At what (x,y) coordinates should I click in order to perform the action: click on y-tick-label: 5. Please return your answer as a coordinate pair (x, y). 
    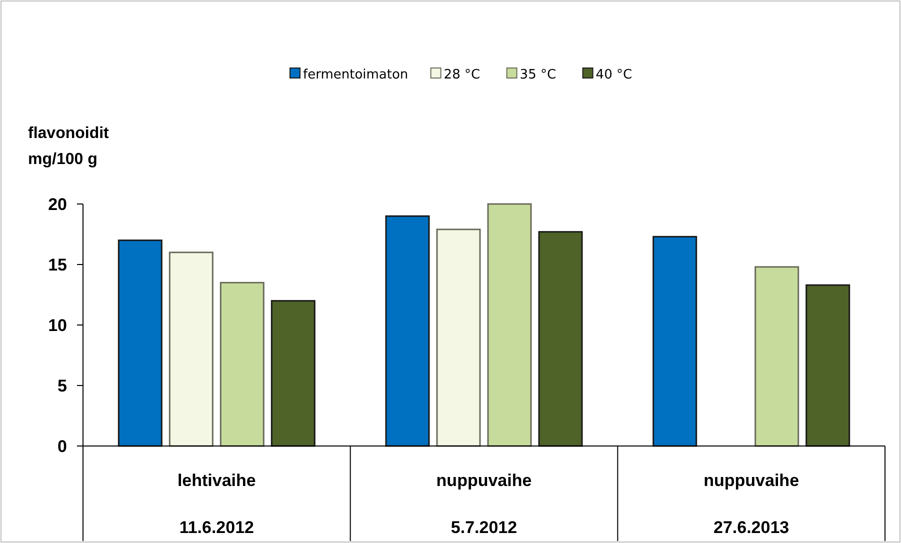
    Looking at the image, I should click on (62, 386).